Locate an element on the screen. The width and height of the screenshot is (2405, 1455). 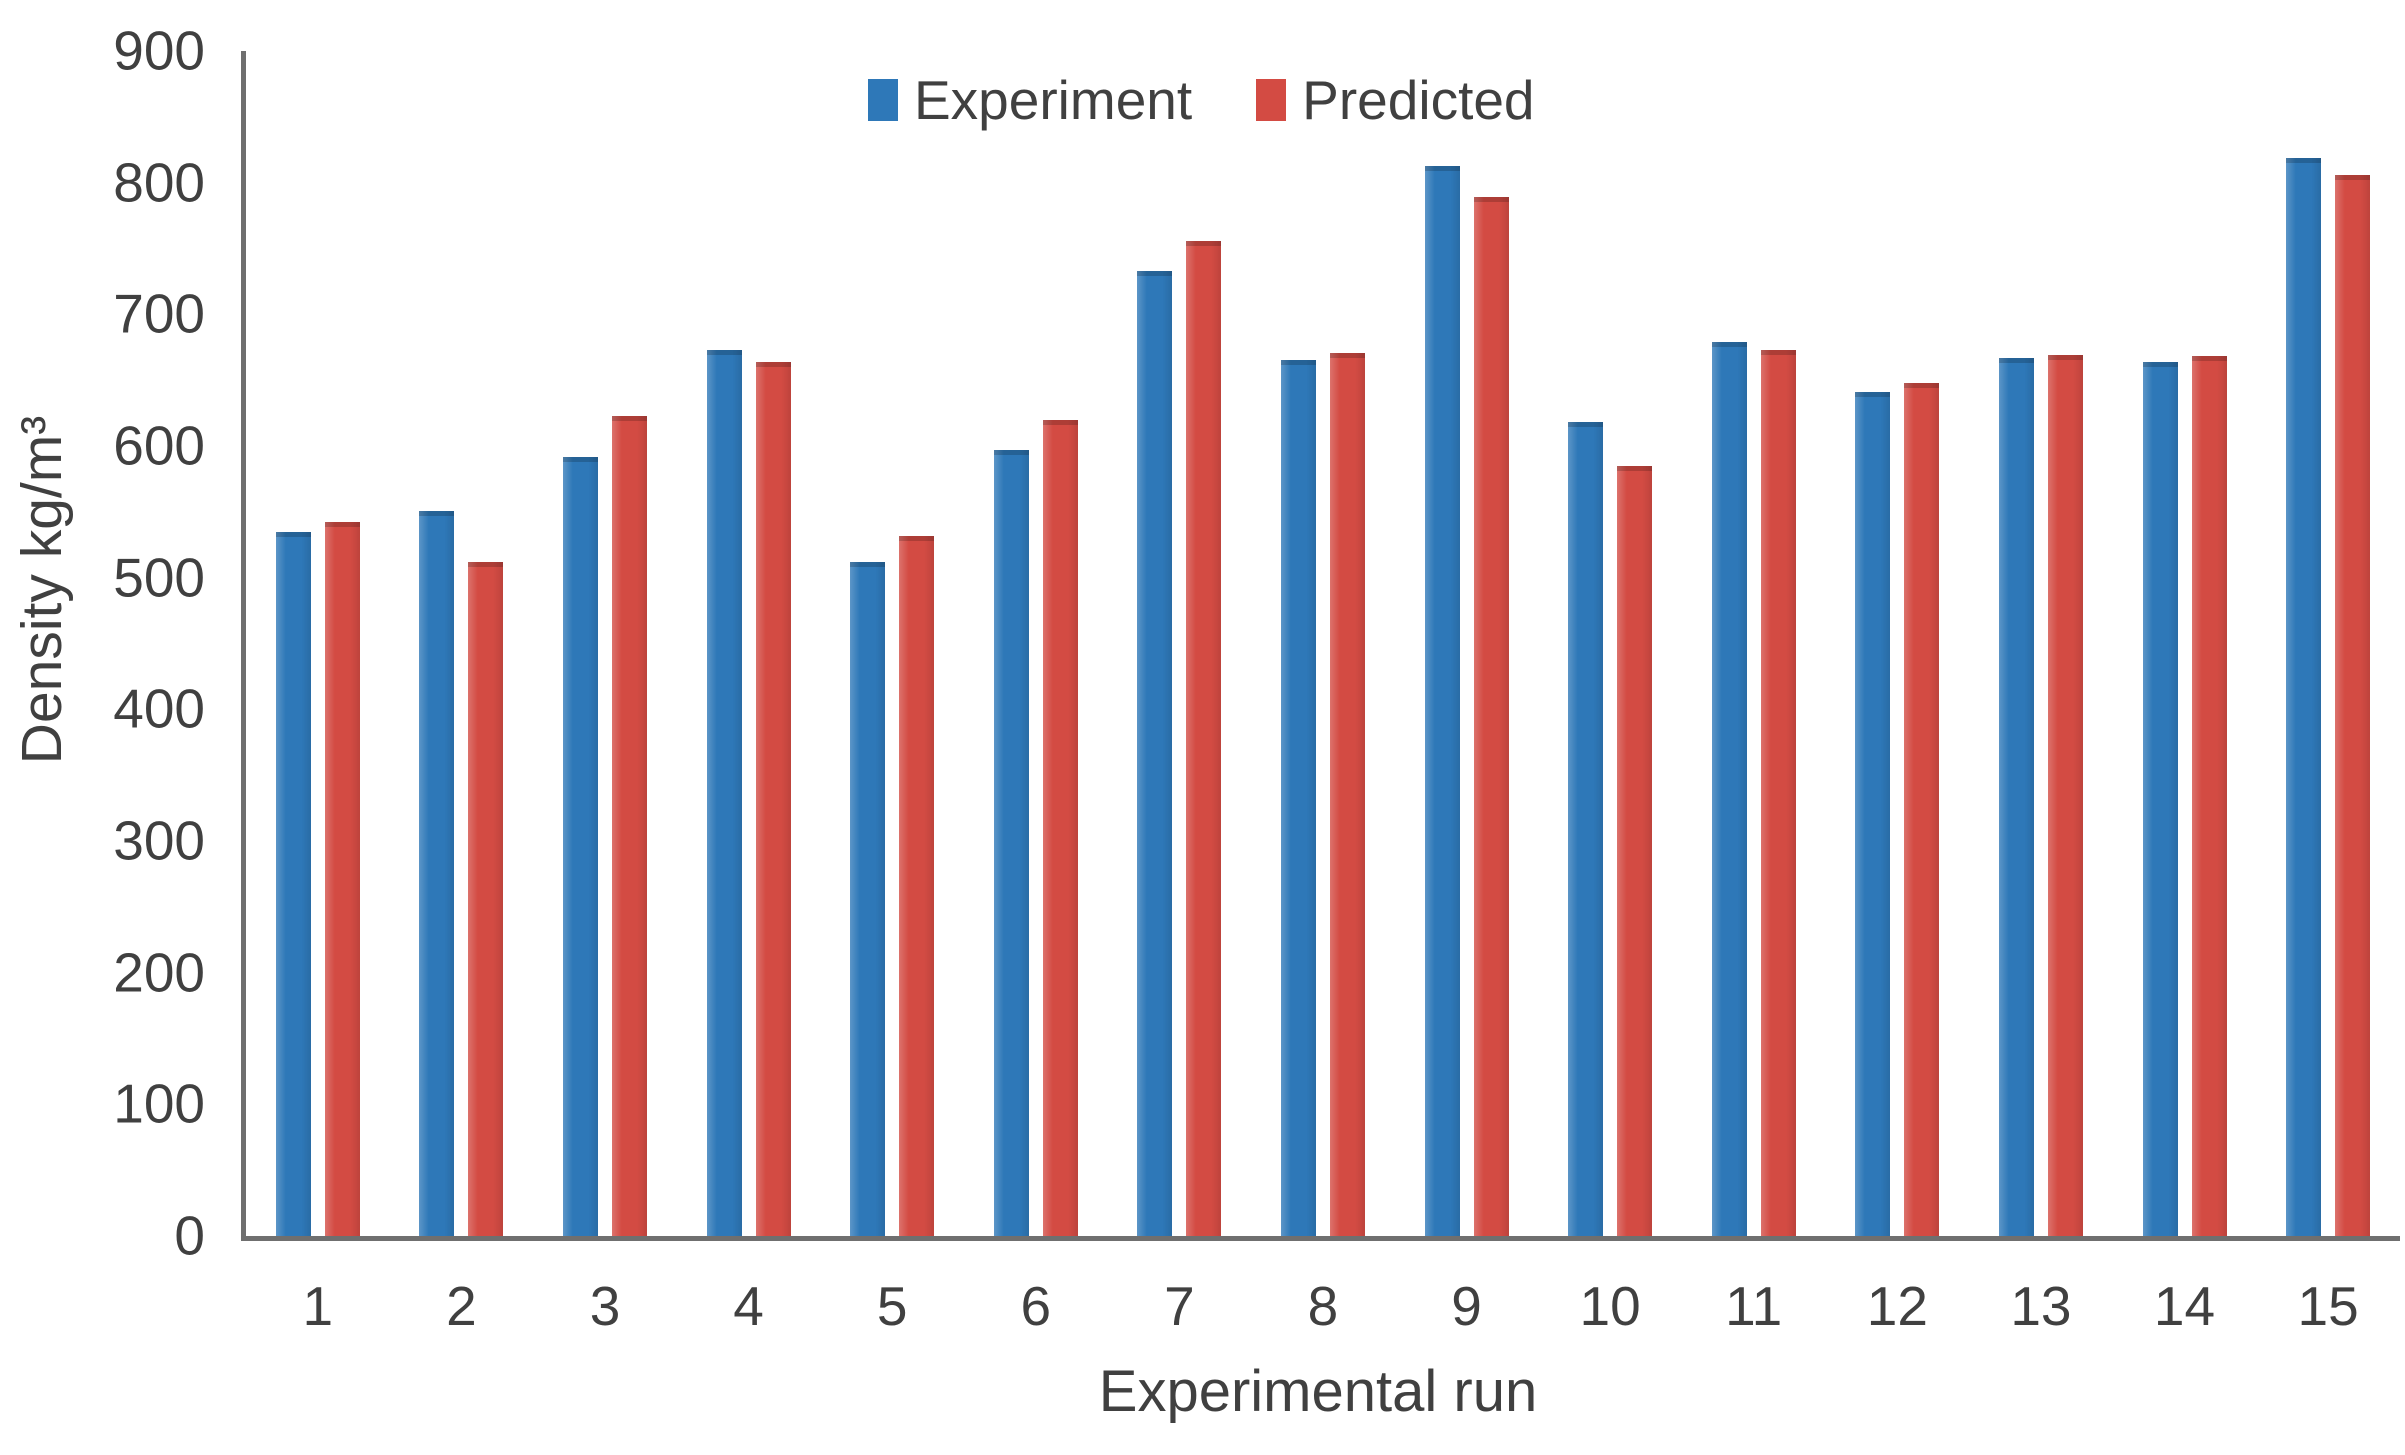
y-tick-label: 100 is located at coordinates (159, 1103).